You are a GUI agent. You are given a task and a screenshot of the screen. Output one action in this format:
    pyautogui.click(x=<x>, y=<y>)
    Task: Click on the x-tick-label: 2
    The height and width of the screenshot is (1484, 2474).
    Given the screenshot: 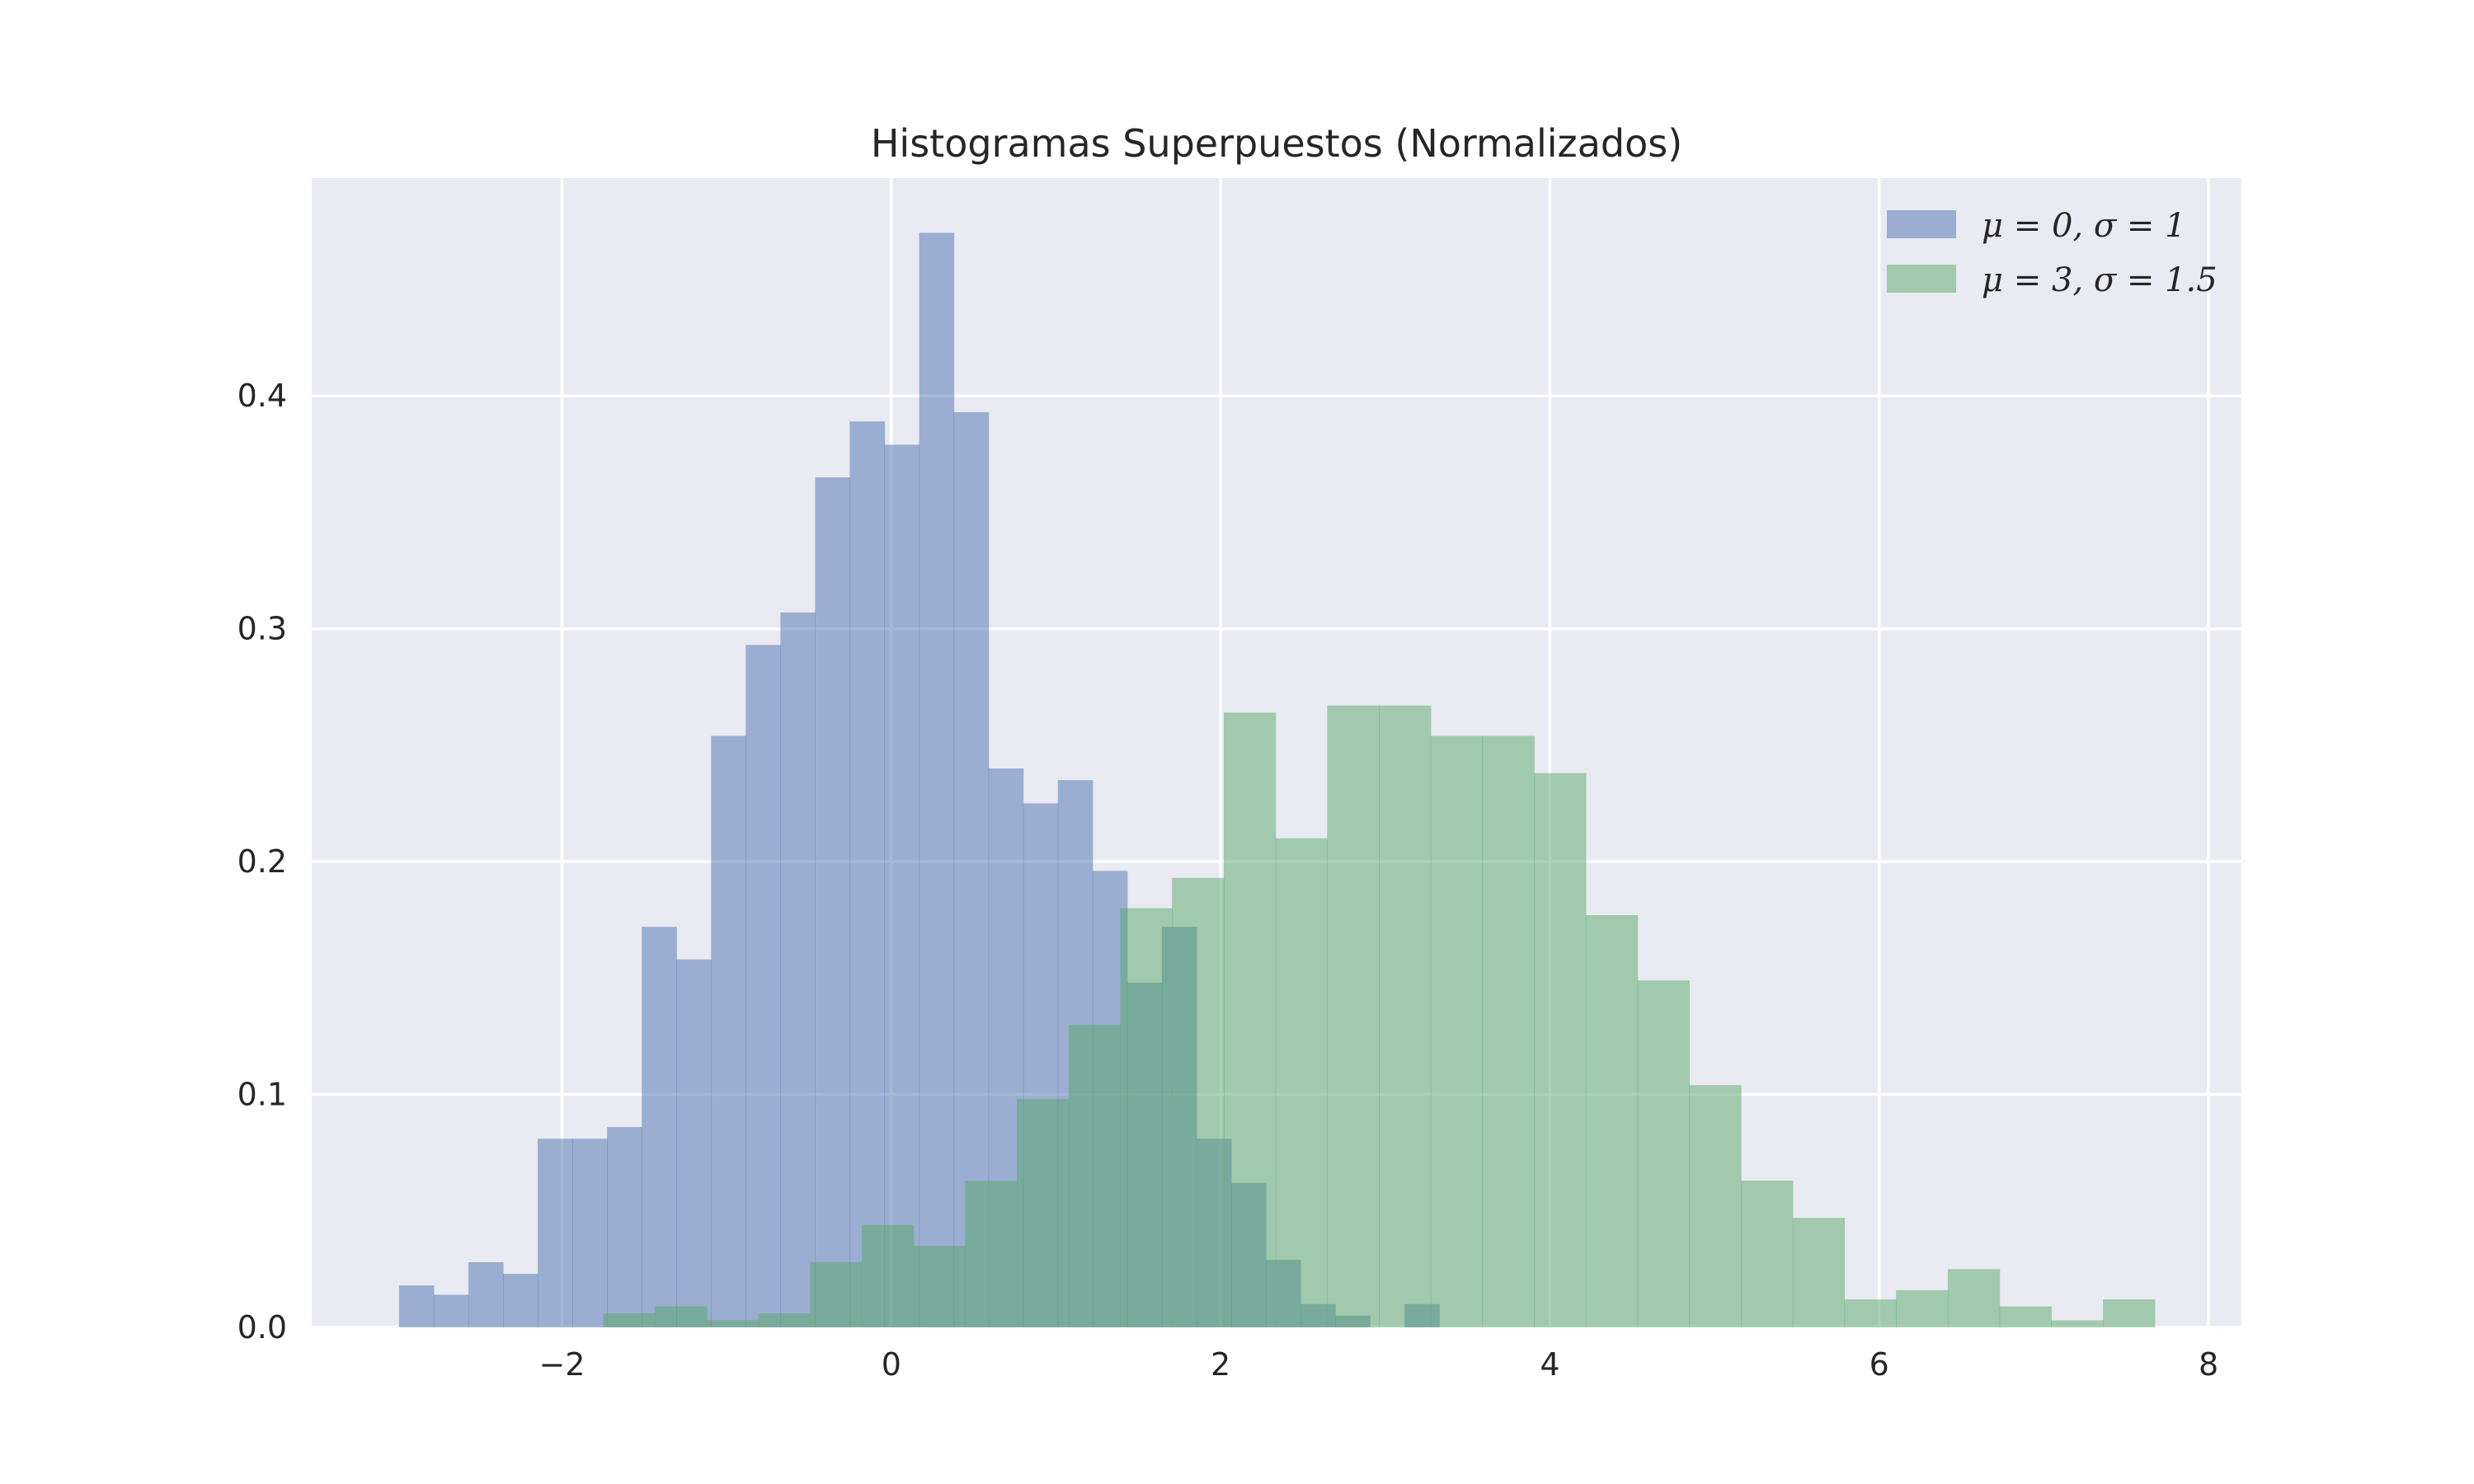 What is the action you would take?
    pyautogui.click(x=1220, y=1364)
    